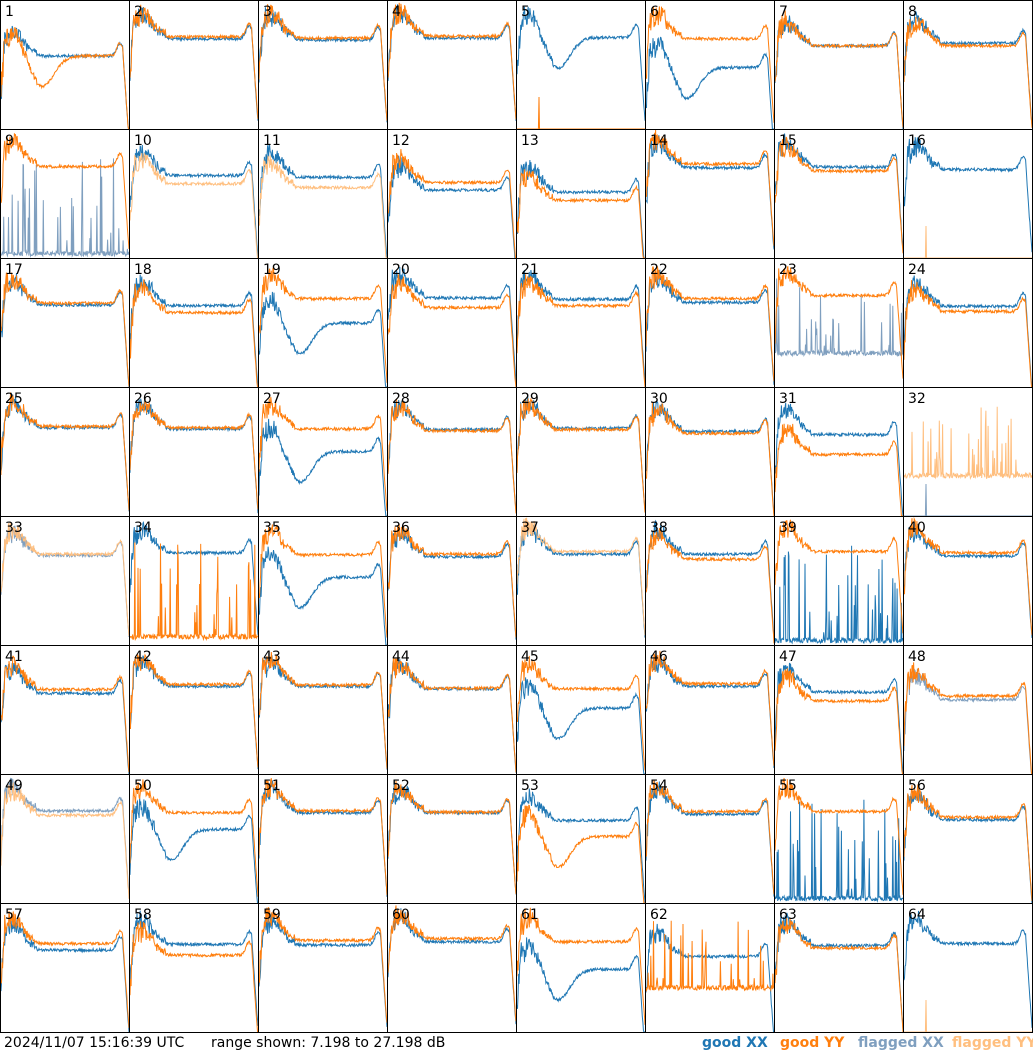 This screenshot has height=1053, width=1033. I want to click on panel-51: 51, so click(323, 837).